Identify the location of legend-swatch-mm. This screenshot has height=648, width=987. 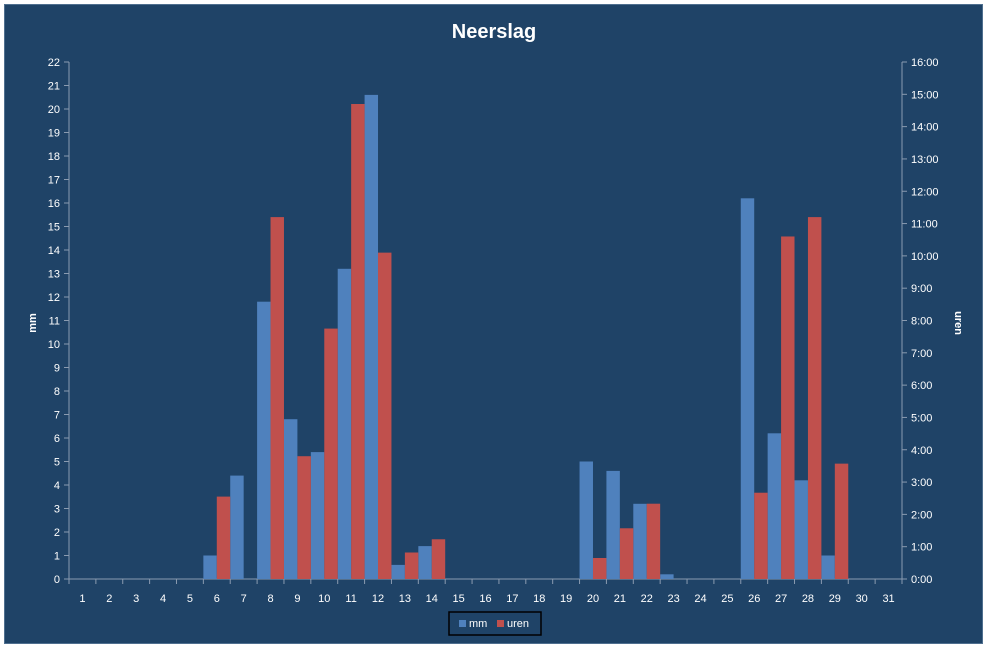
(462, 623).